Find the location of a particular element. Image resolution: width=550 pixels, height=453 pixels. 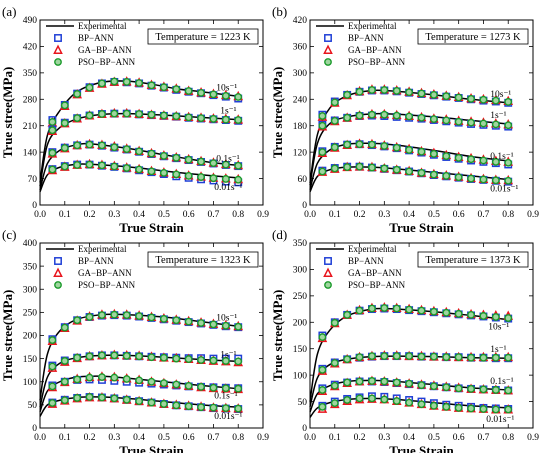

y-tick-label: 350 is located at coordinates (30, 267).